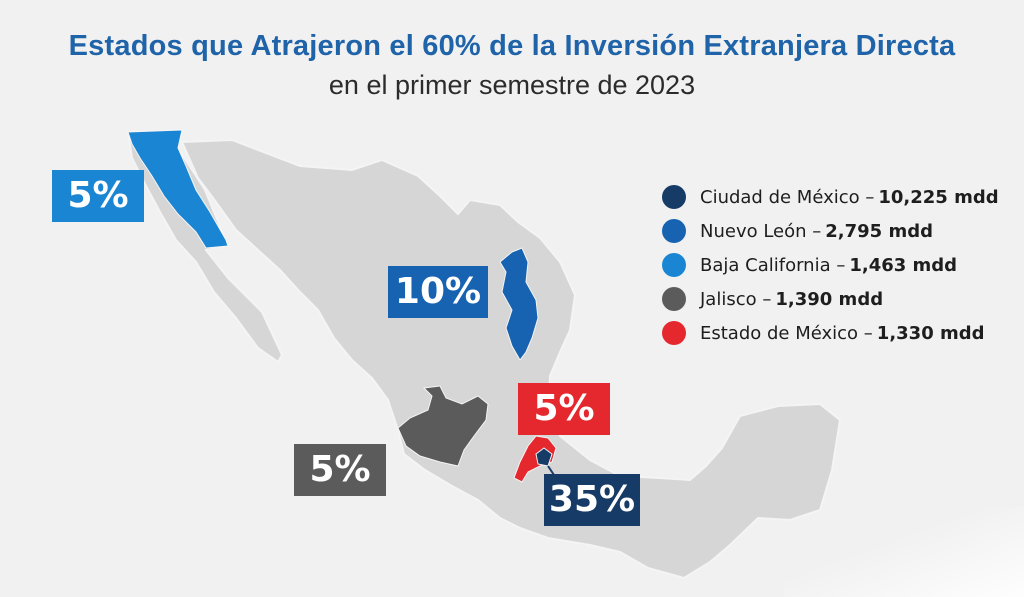 This screenshot has height=597, width=1024. I want to click on badge-baja-california: 5%, so click(98, 196).